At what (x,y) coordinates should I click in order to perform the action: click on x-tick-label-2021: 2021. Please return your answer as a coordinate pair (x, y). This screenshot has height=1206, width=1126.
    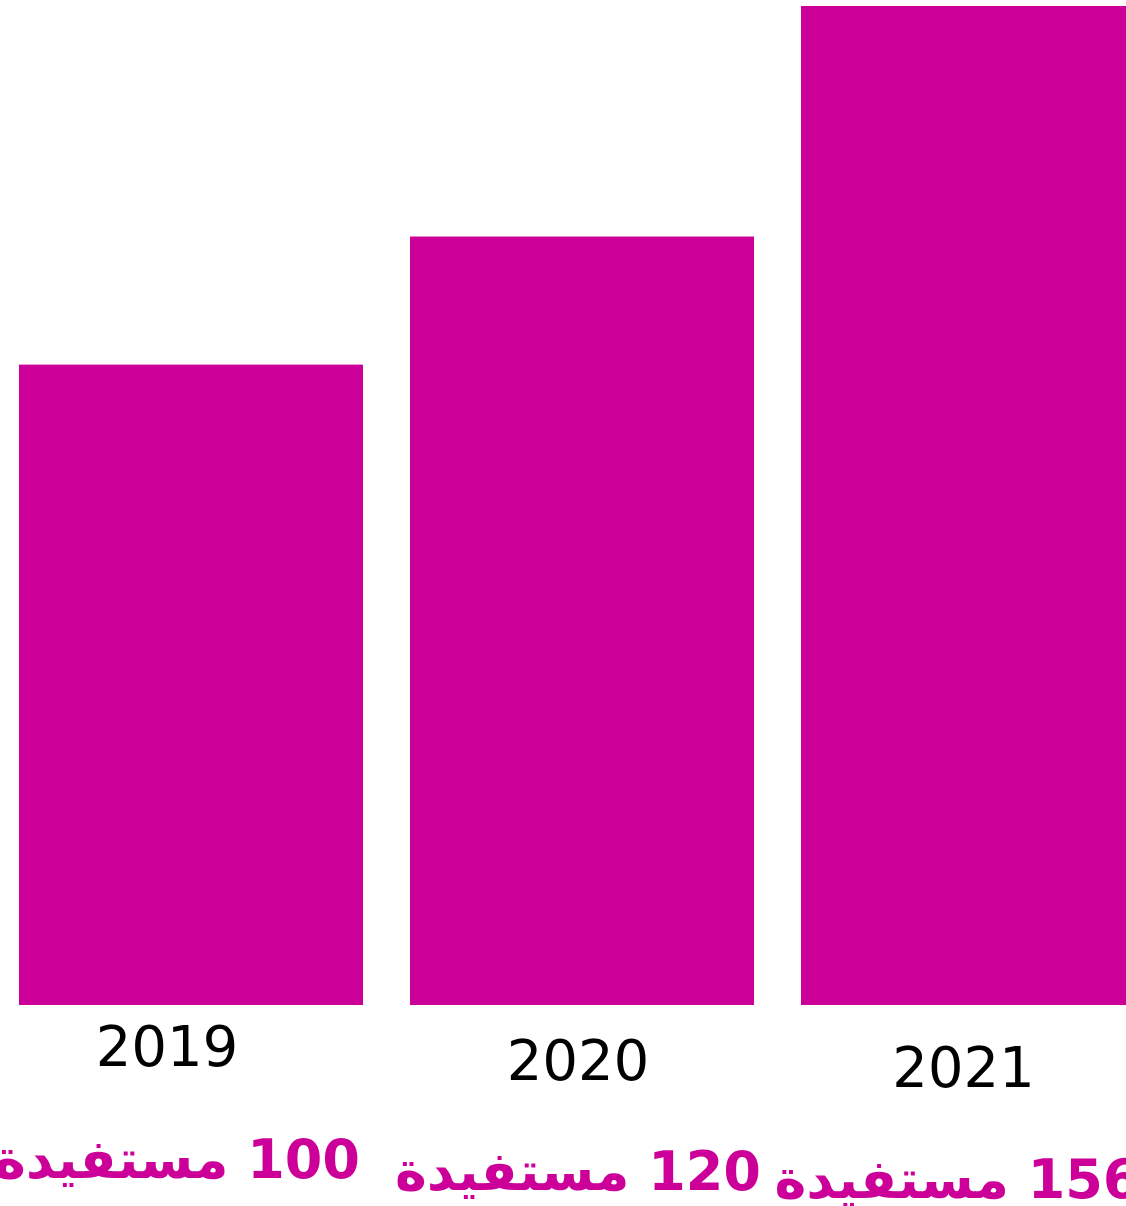
    Looking at the image, I should click on (963, 1068).